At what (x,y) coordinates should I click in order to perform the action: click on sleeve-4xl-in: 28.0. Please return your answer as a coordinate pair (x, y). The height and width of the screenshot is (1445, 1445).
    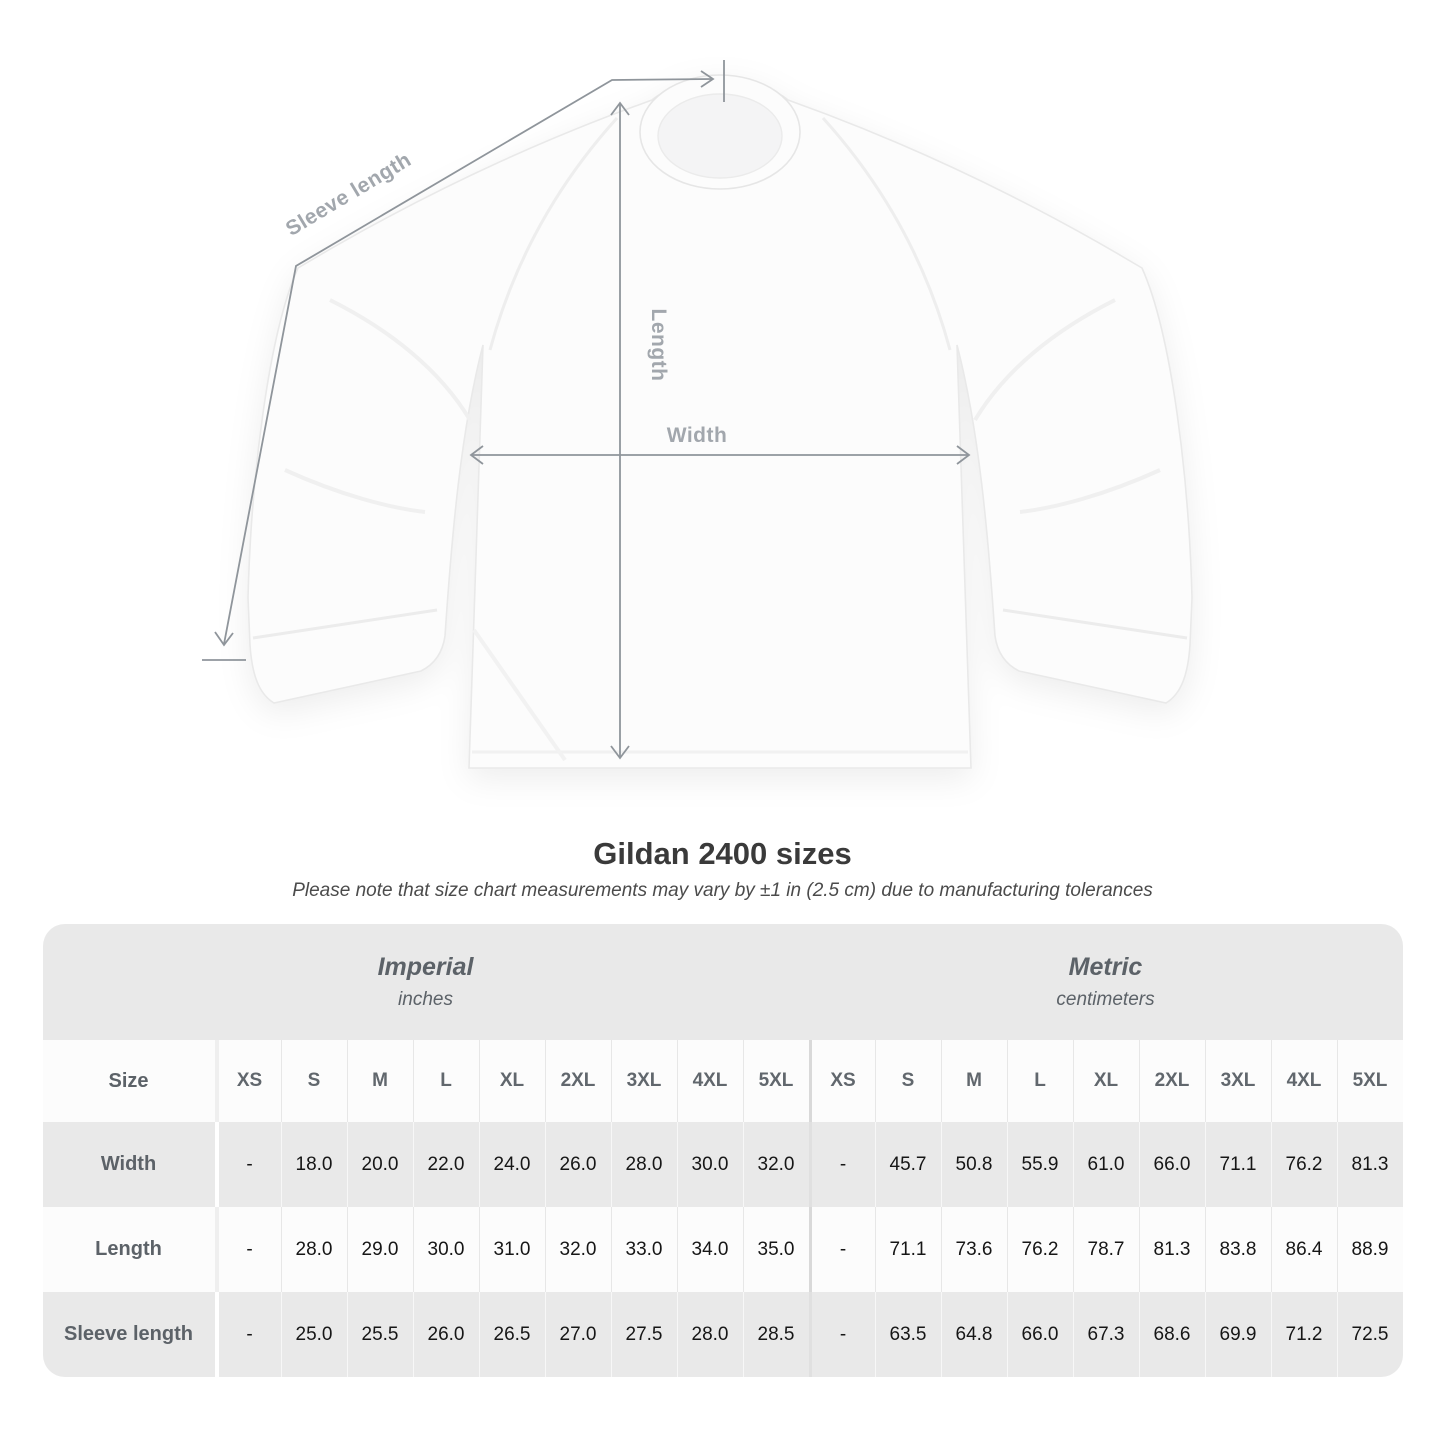
    Looking at the image, I should click on (709, 1334).